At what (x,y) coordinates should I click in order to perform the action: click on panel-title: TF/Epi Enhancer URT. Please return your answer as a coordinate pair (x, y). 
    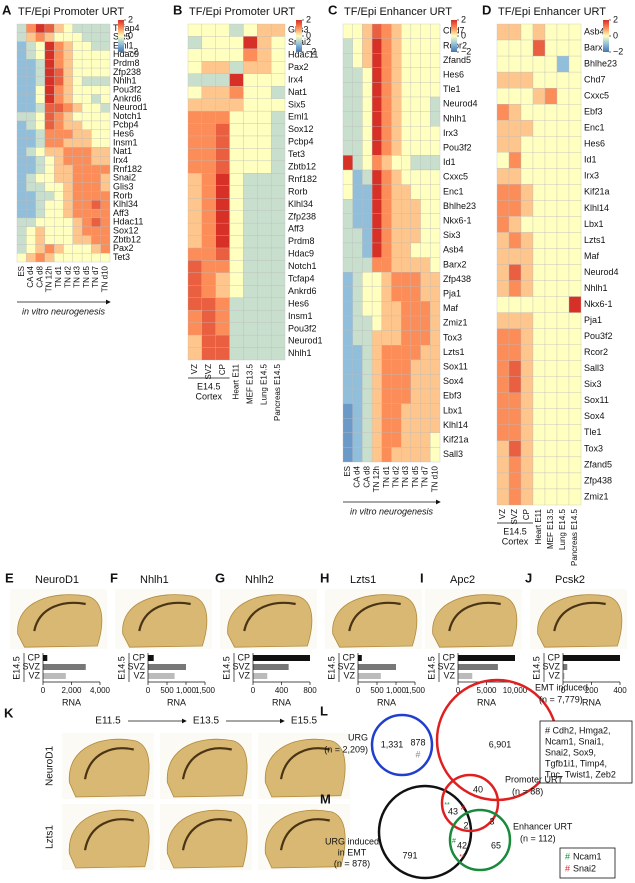
    Looking at the image, I should click on (552, 12).